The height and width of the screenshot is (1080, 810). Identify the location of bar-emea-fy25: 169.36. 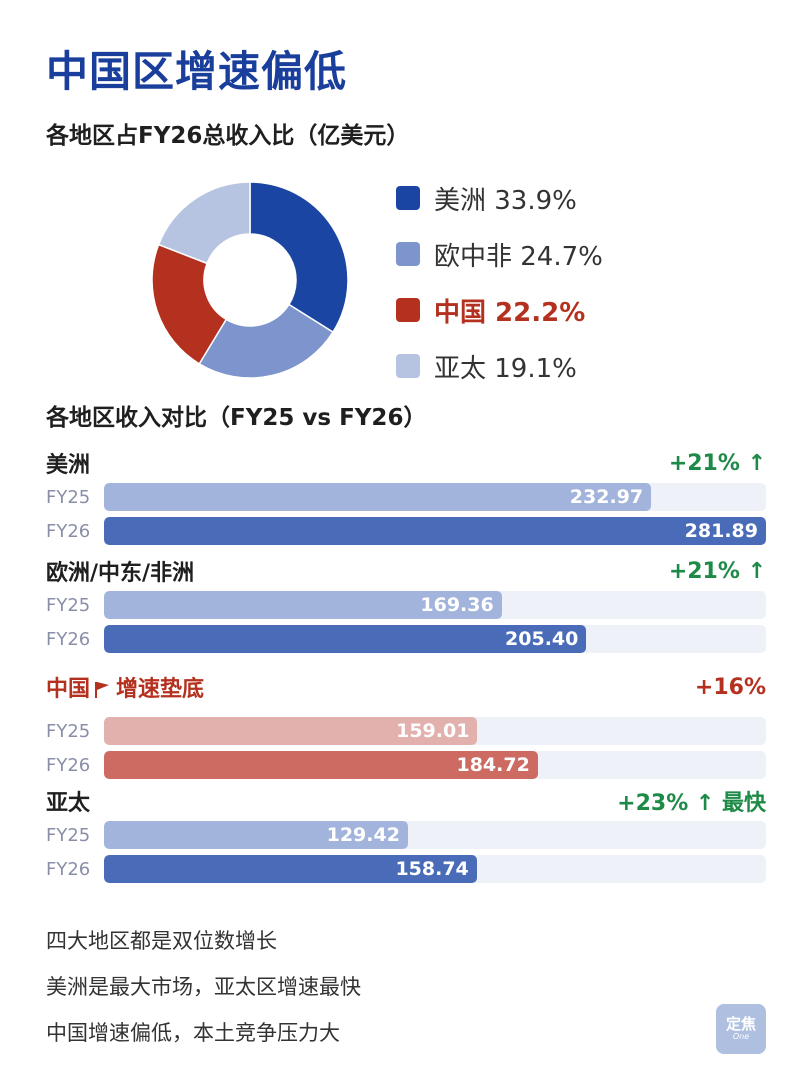
(303, 605).